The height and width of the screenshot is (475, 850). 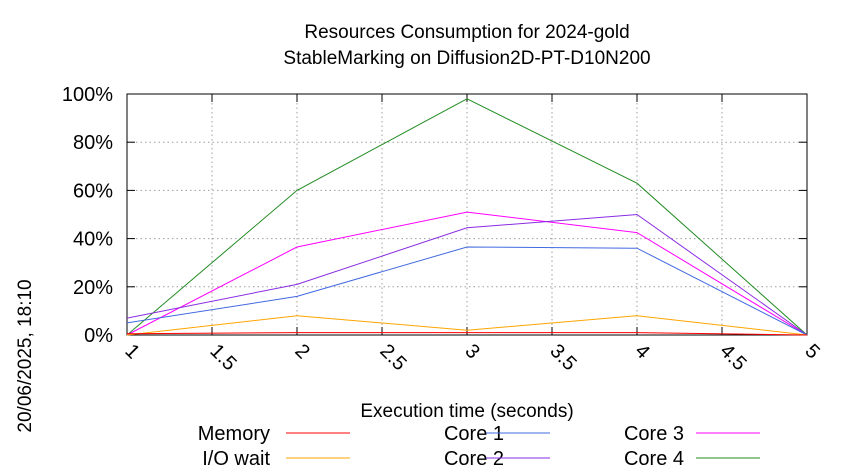 What do you see at coordinates (466, 32) in the screenshot?
I see `chart-title: Resources Consumption for 2024-gold` at bounding box center [466, 32].